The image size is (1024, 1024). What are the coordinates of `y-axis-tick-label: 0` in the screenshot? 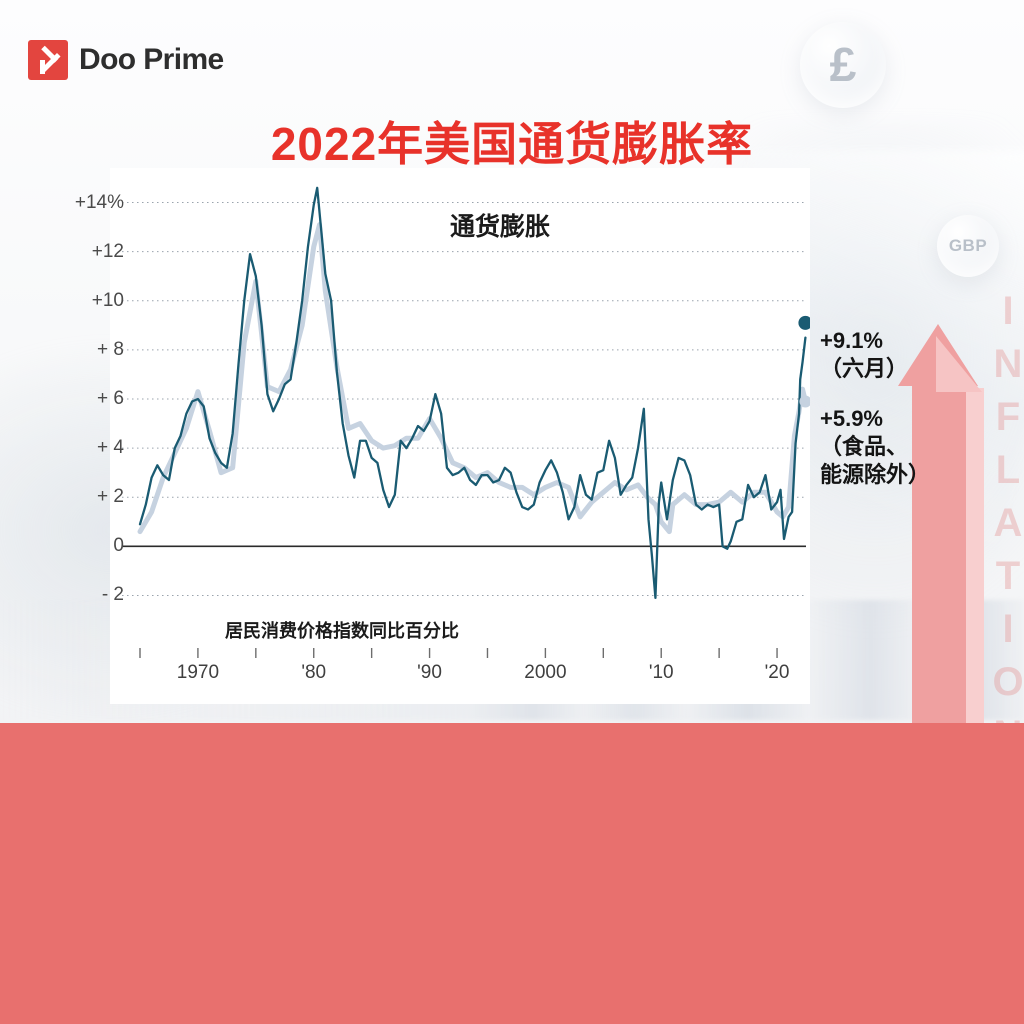 It's located at (118, 546).